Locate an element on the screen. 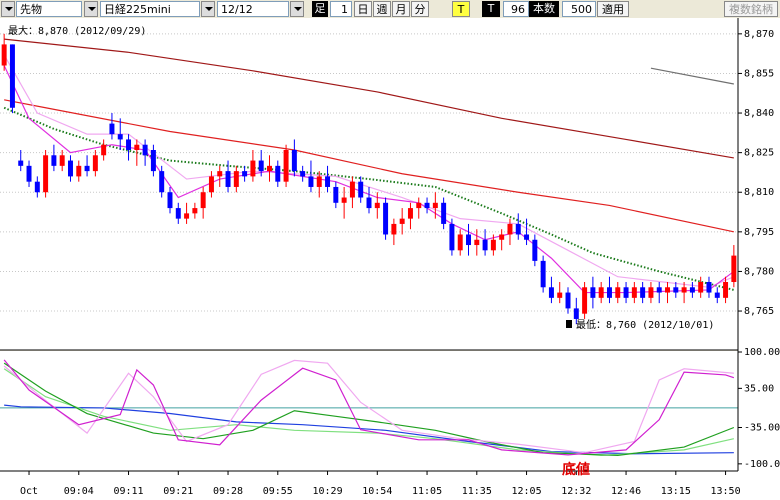 This screenshot has width=780, height=500. y-tick-label: -35.00 is located at coordinates (762, 427).